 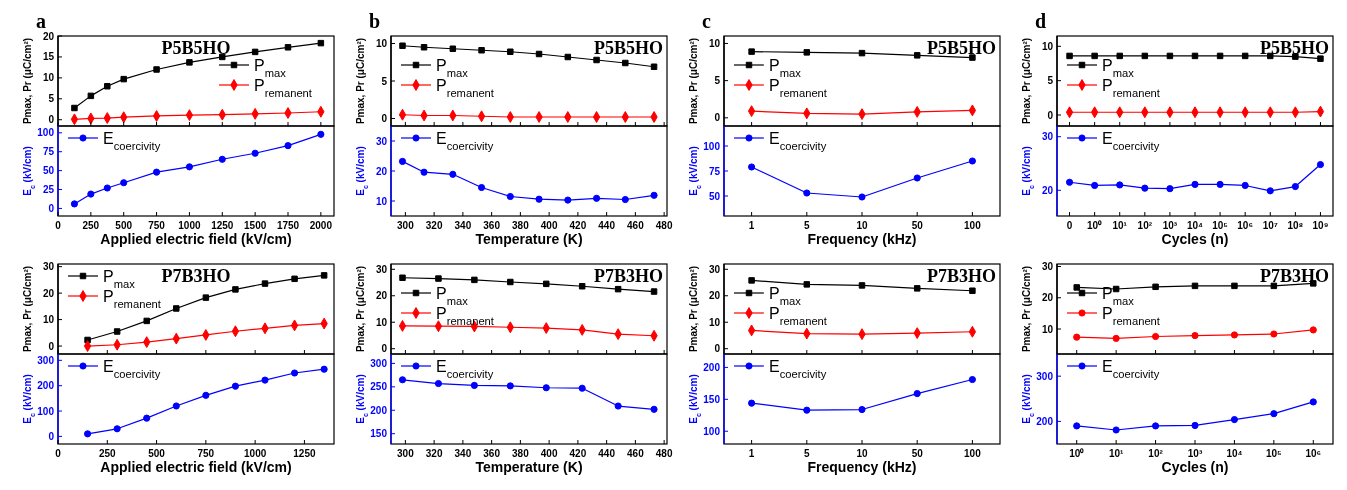 What do you see at coordinates (578, 225) in the screenshot?
I see `x-tick-label: 420` at bounding box center [578, 225].